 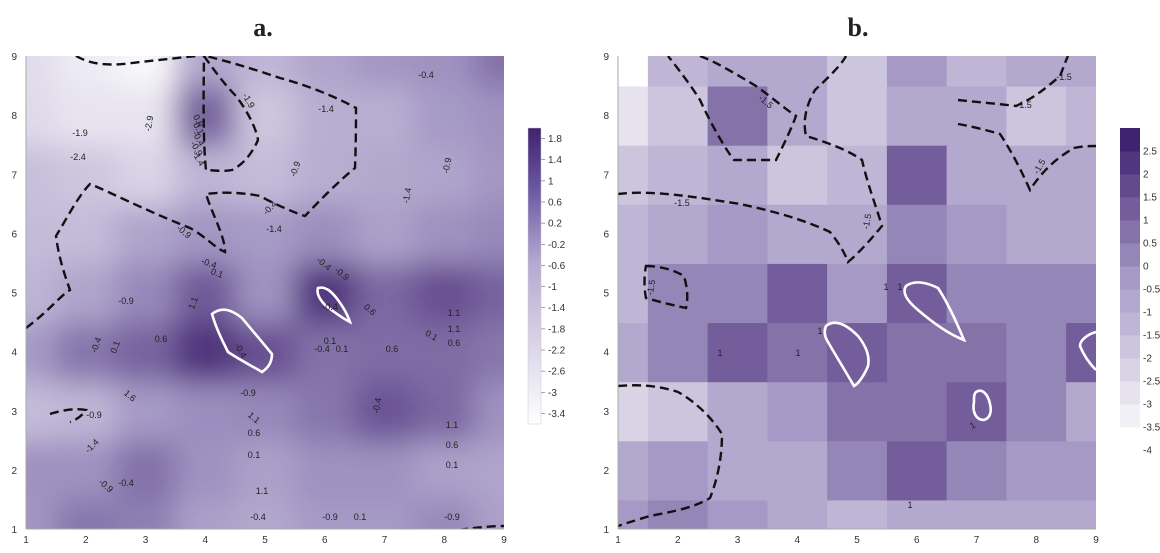 I want to click on contour-label: 0.6, so click(x=452, y=445).